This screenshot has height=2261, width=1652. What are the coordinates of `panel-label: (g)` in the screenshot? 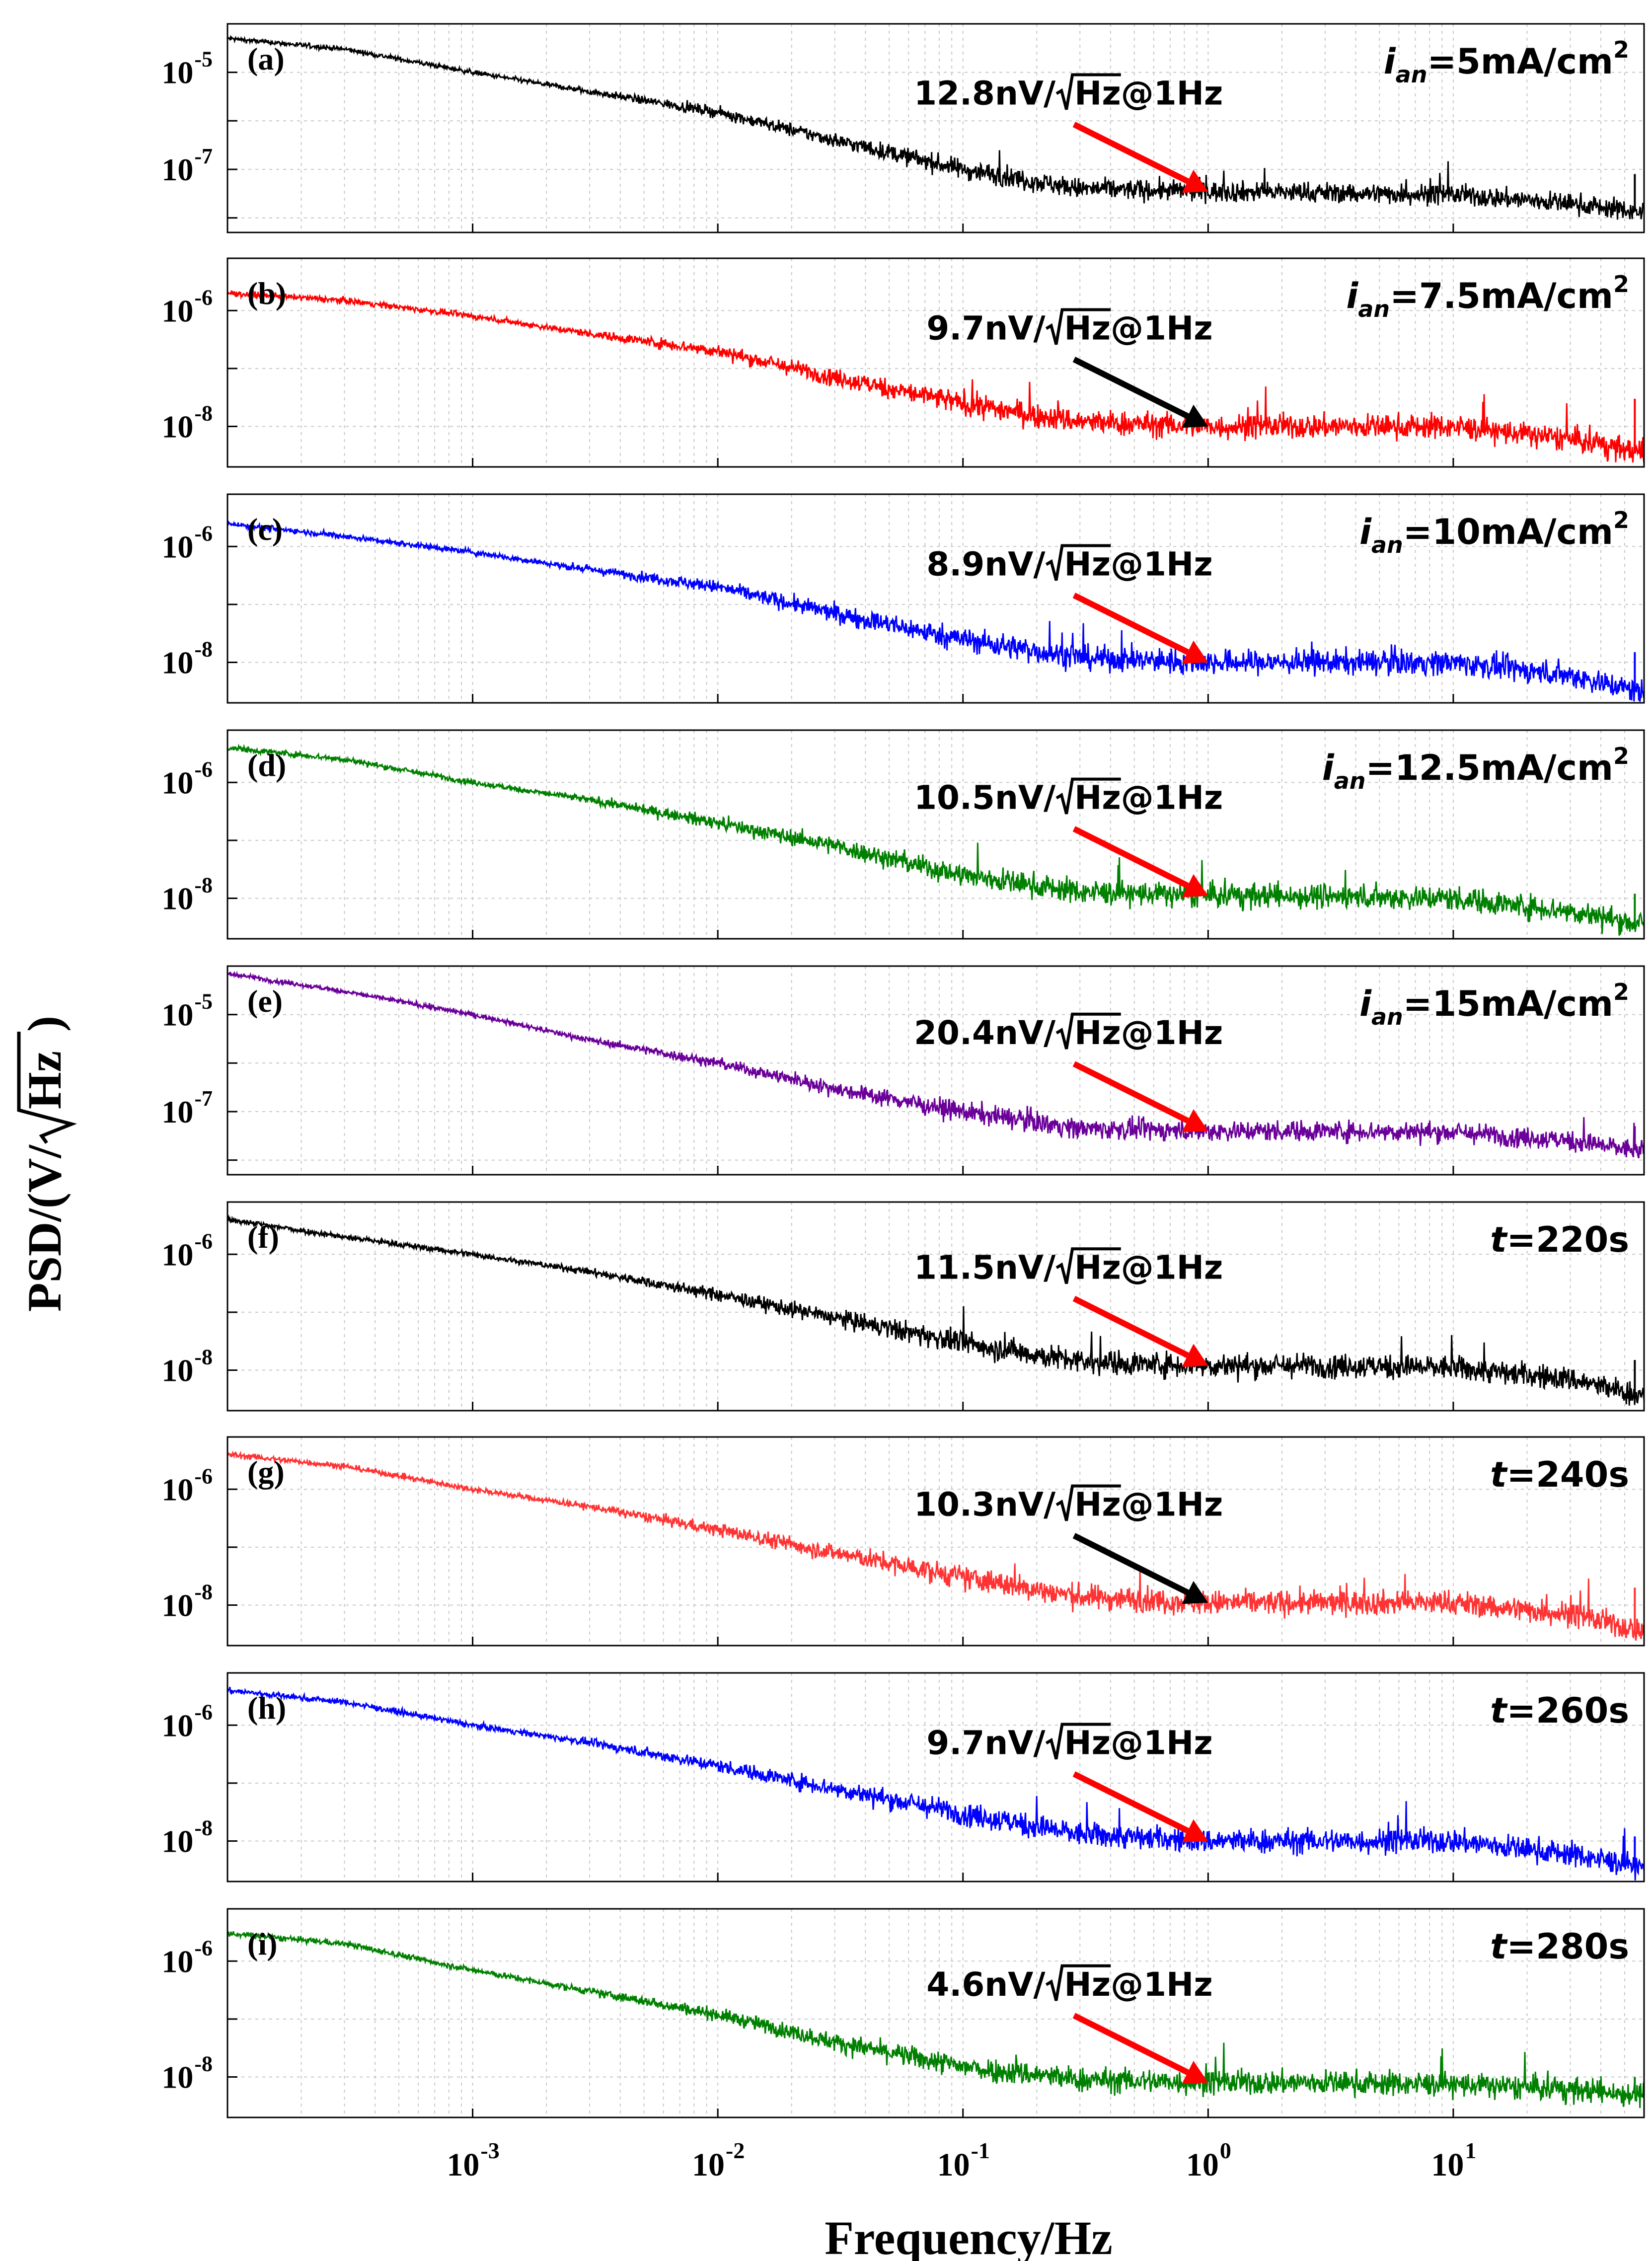 It's located at (266, 1472).